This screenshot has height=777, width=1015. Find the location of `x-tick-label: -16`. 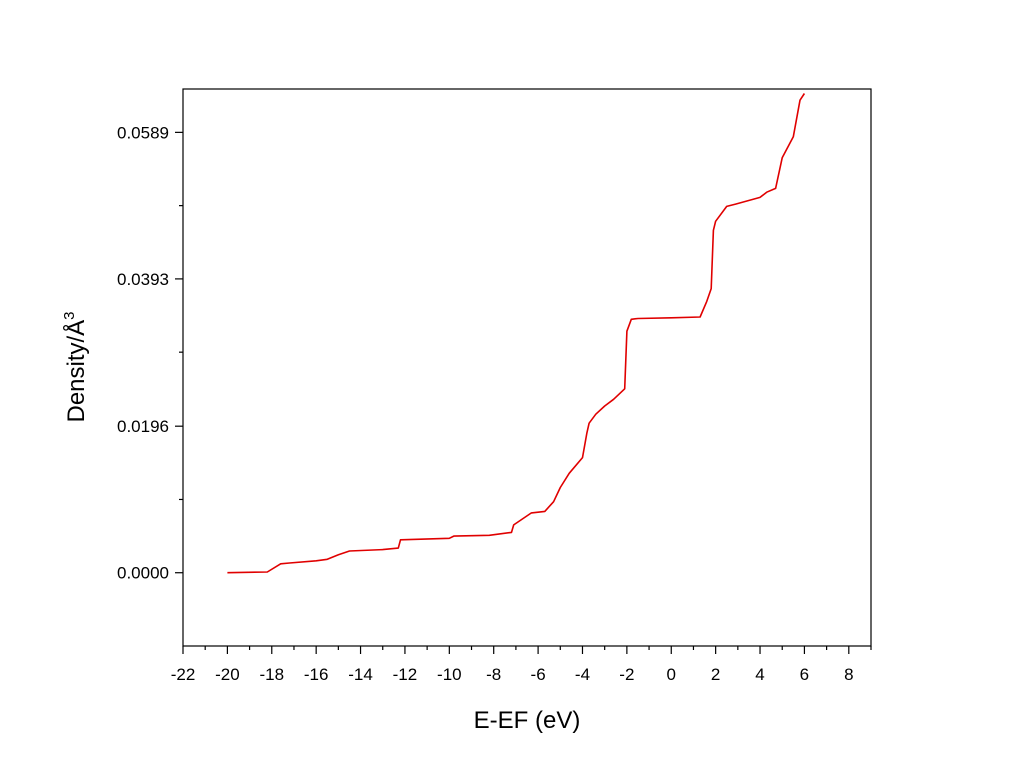

x-tick-label: -16 is located at coordinates (316, 674).